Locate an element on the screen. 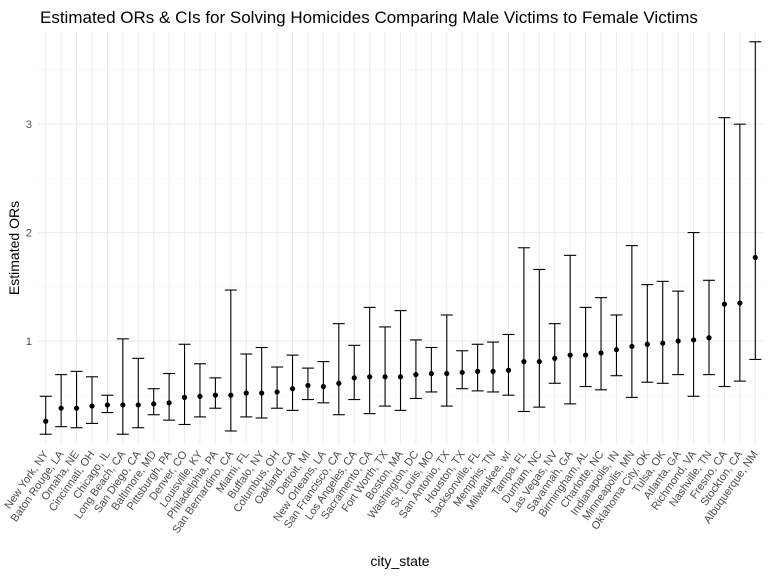  y-axis-label: Estimated ORs is located at coordinates (14, 248).